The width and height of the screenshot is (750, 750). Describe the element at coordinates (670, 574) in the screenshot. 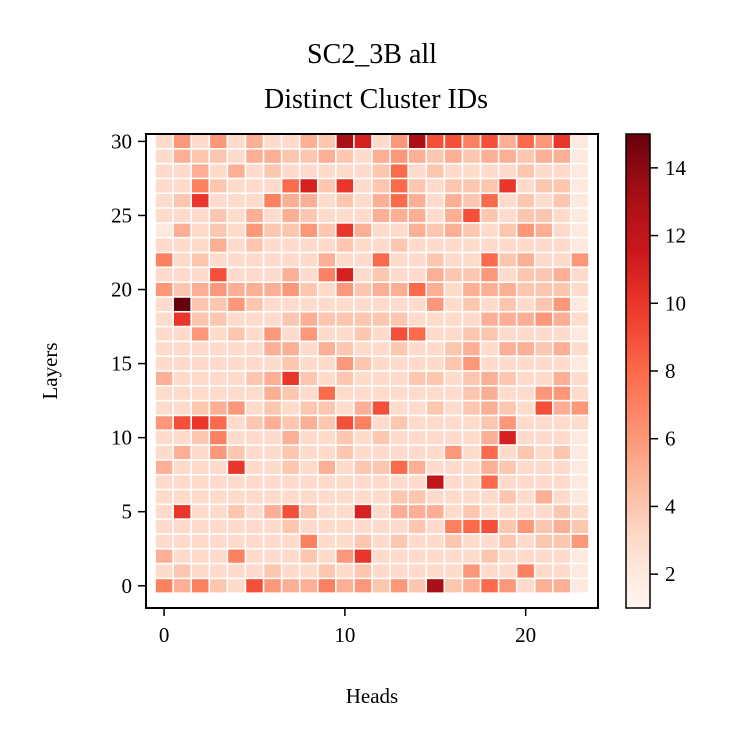

I see `colorbar-tick-label: 2` at that location.